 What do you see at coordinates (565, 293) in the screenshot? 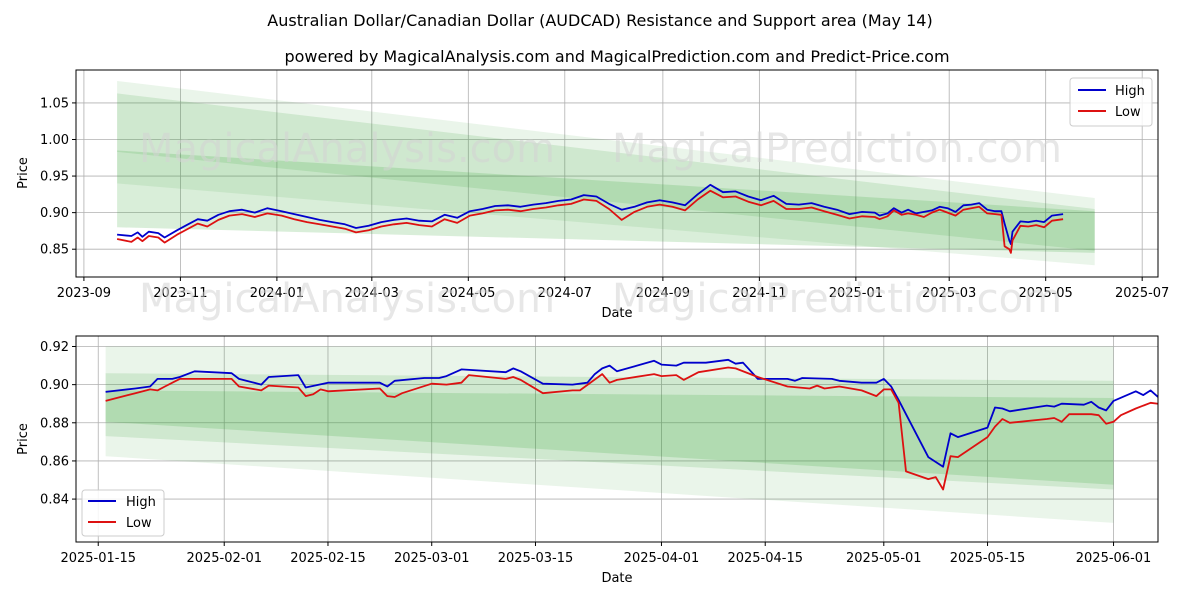
I see `x-tick-label: 2024-07` at bounding box center [565, 293].